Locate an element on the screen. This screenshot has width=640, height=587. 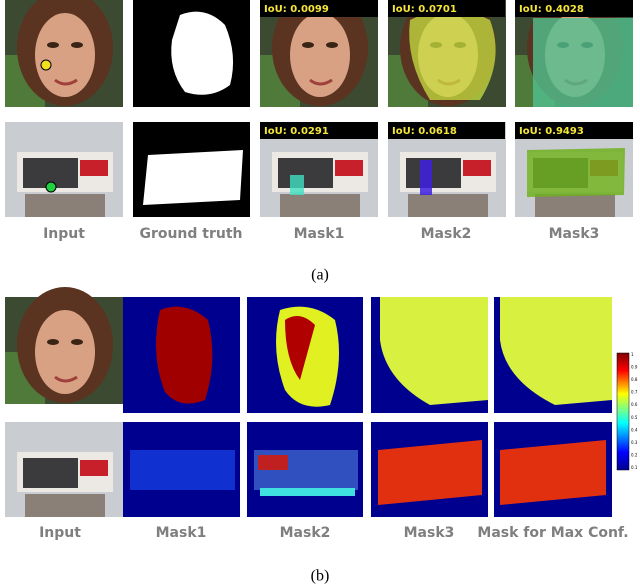
colorbar-label: 0.5 is located at coordinates (634, 417).